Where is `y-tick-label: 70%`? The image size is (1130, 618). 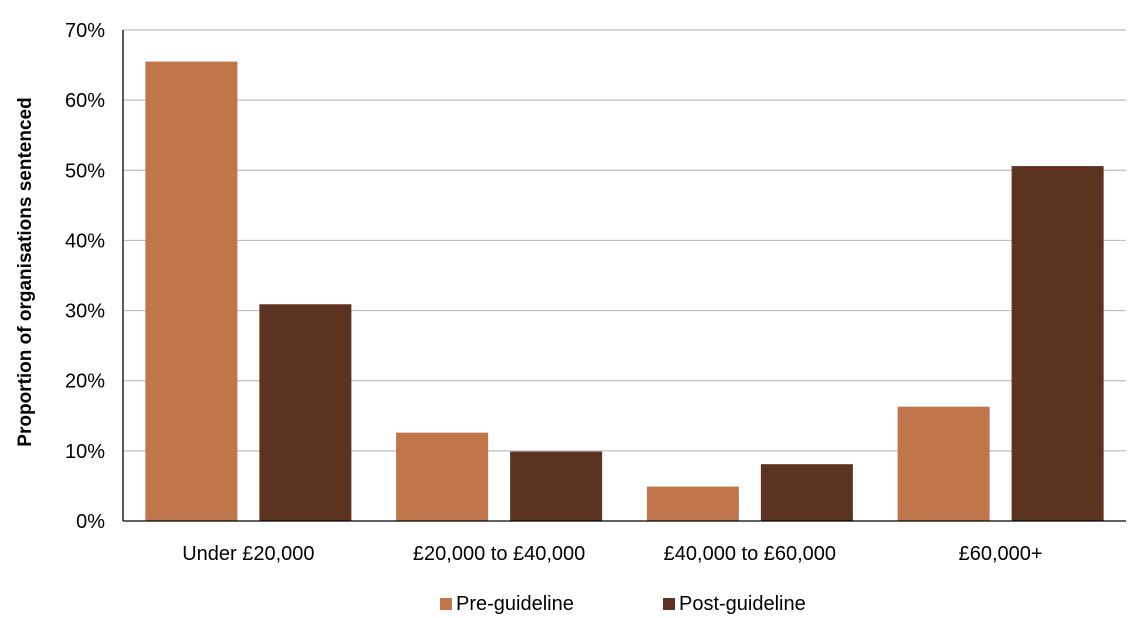
y-tick-label: 70% is located at coordinates (85, 31).